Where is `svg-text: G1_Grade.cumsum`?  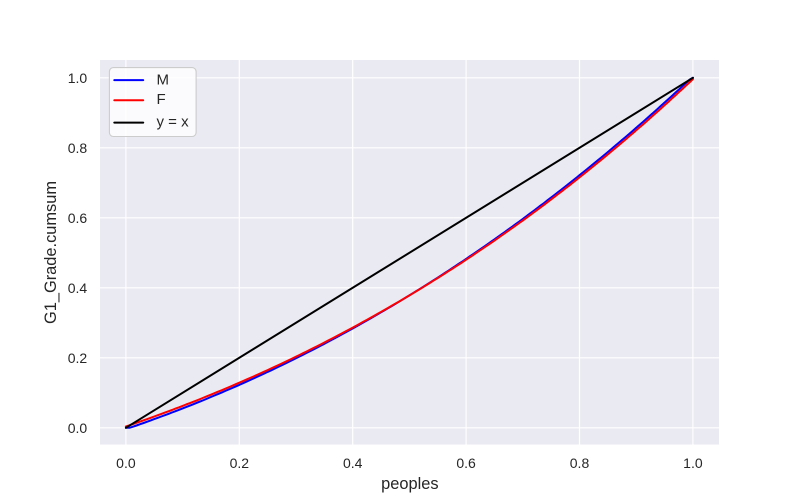 svg-text: G1_Grade.cumsum is located at coordinates (51, 252).